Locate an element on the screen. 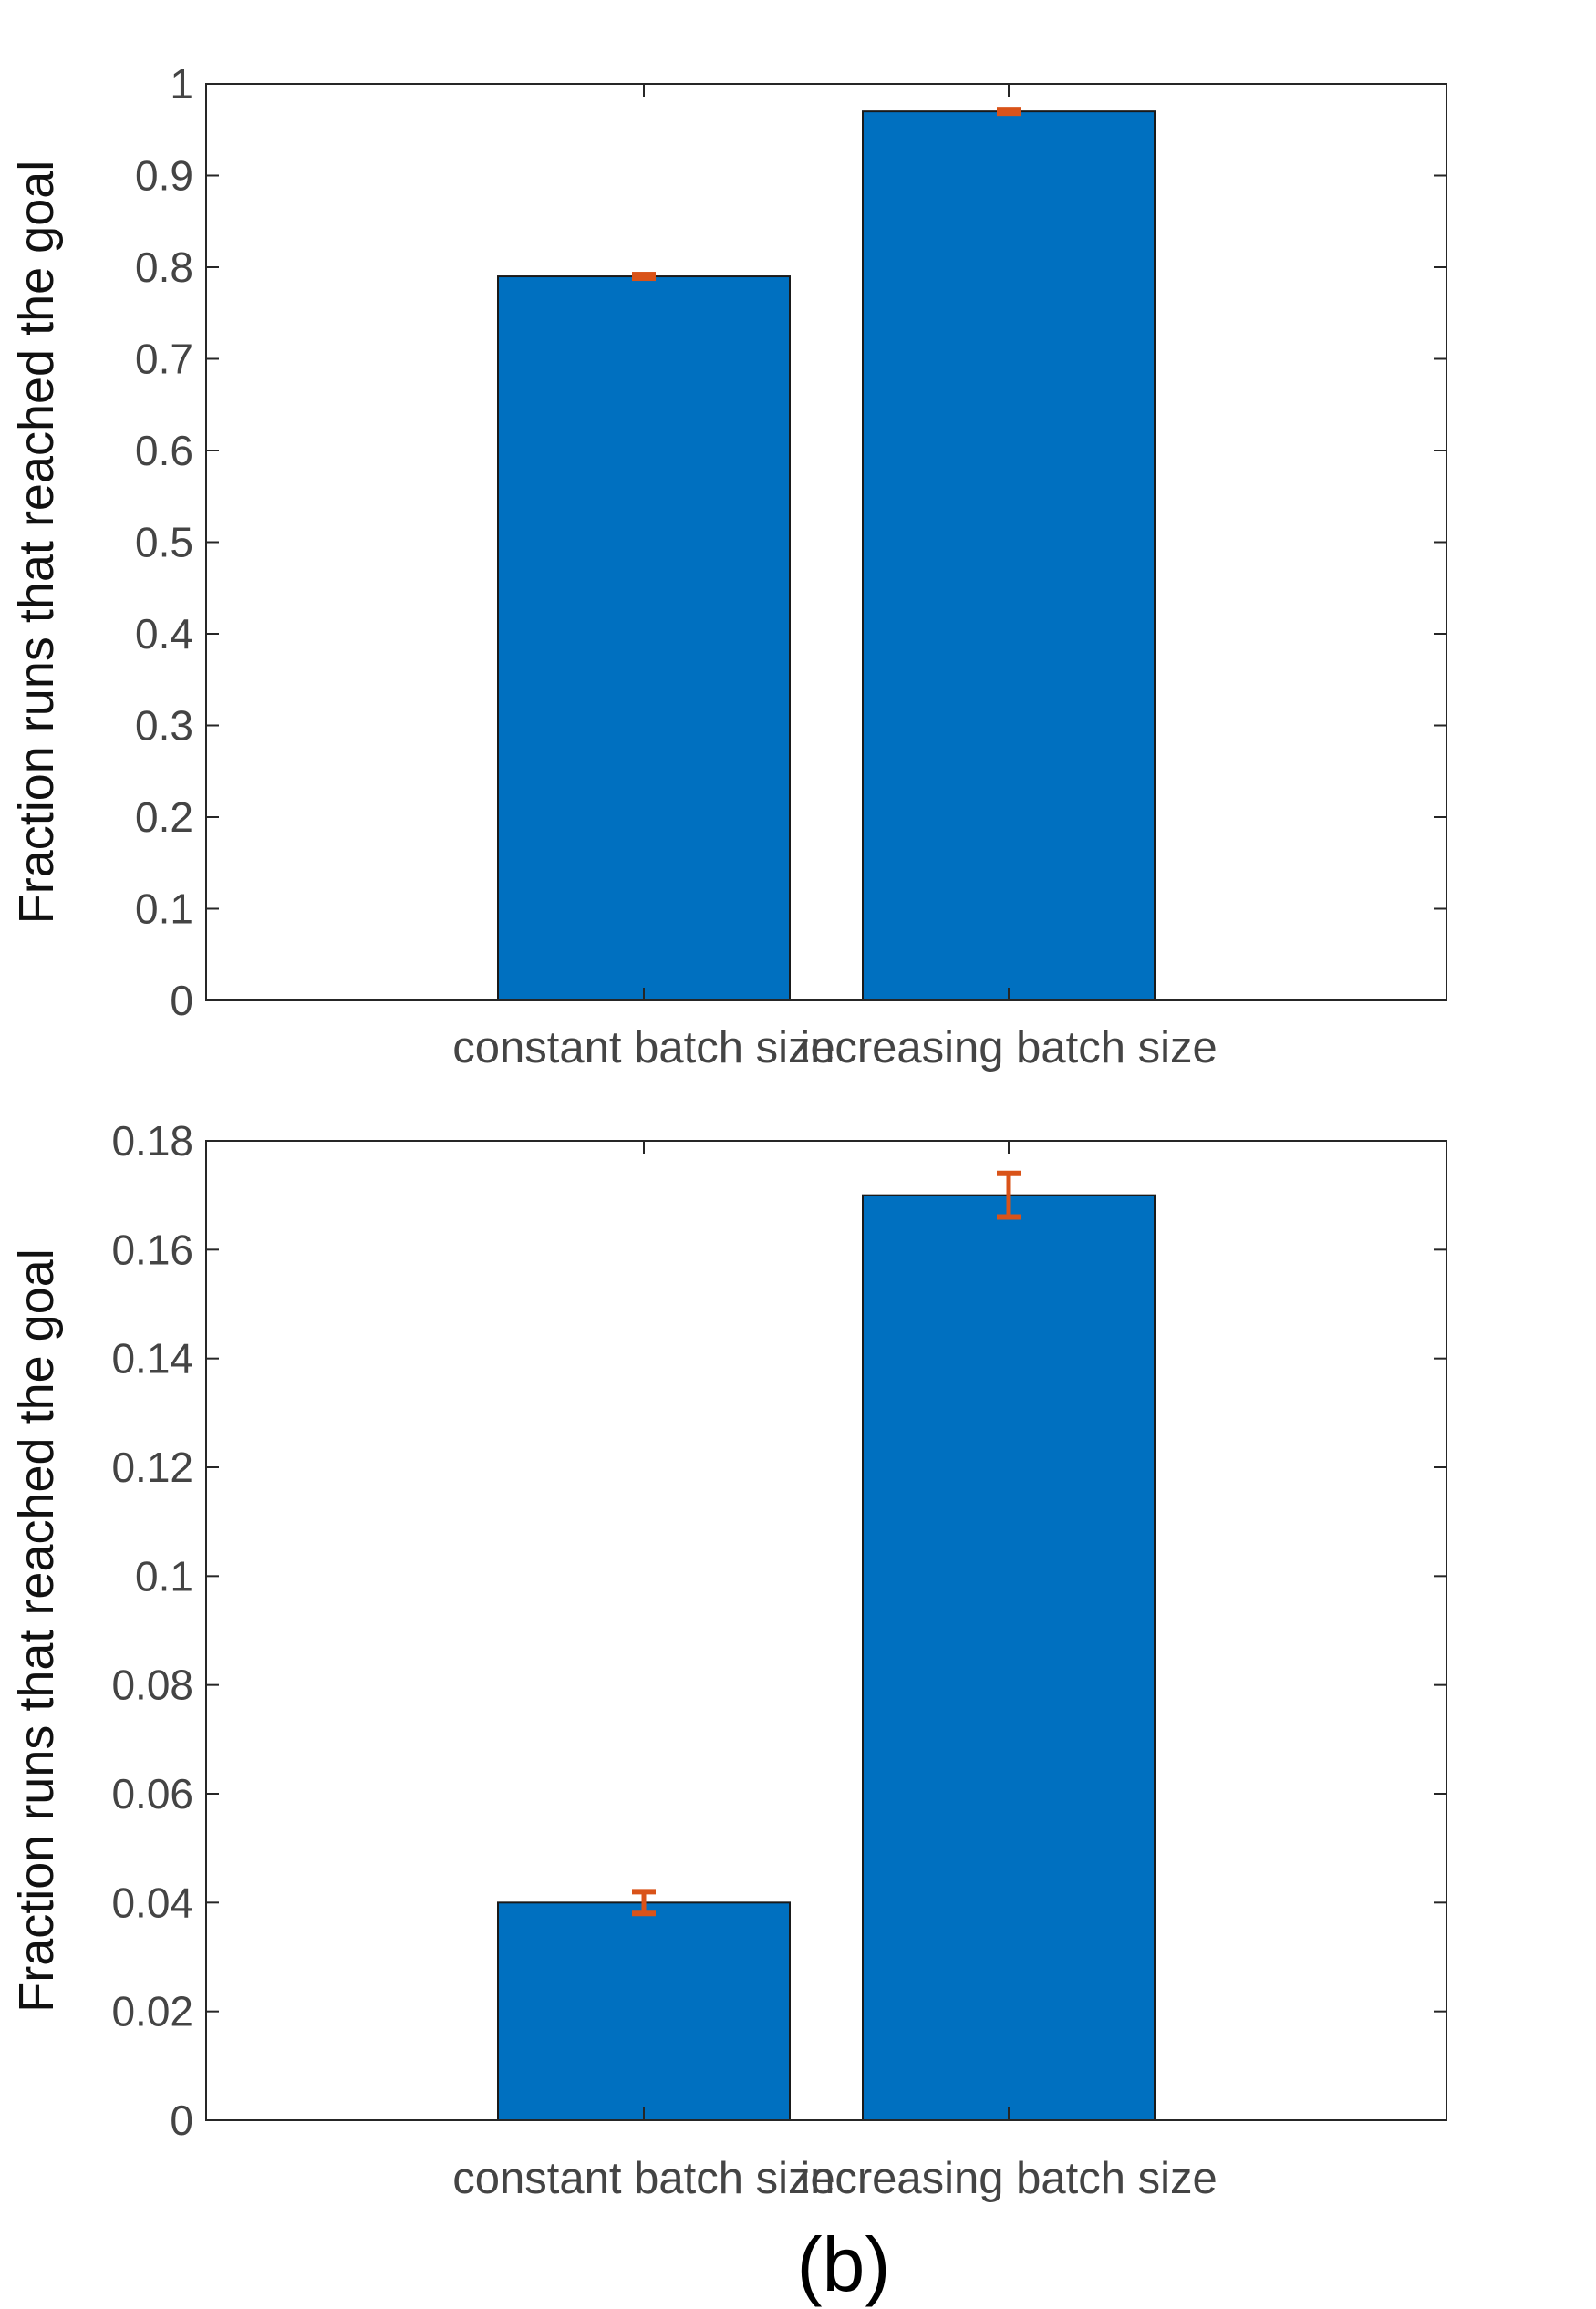  top-ytick-label: 0.8 is located at coordinates (164, 267).